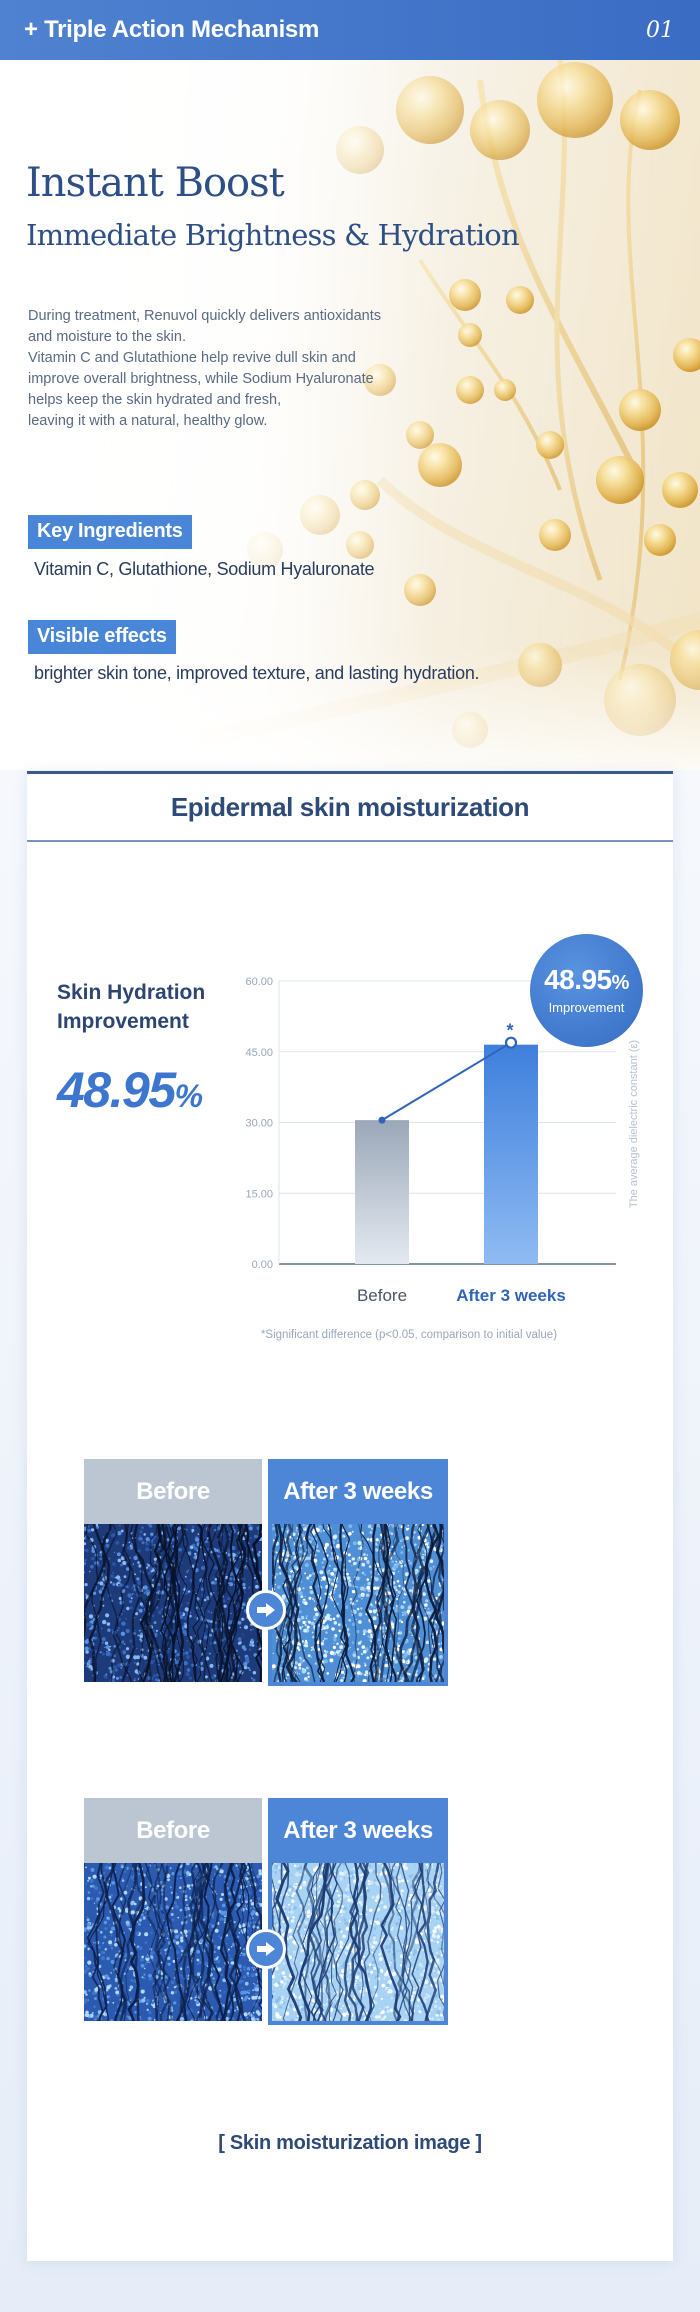 Image resolution: width=700 pixels, height=2312 pixels. Describe the element at coordinates (259, 1053) in the screenshot. I see `y-tick-label: 45.00` at that location.